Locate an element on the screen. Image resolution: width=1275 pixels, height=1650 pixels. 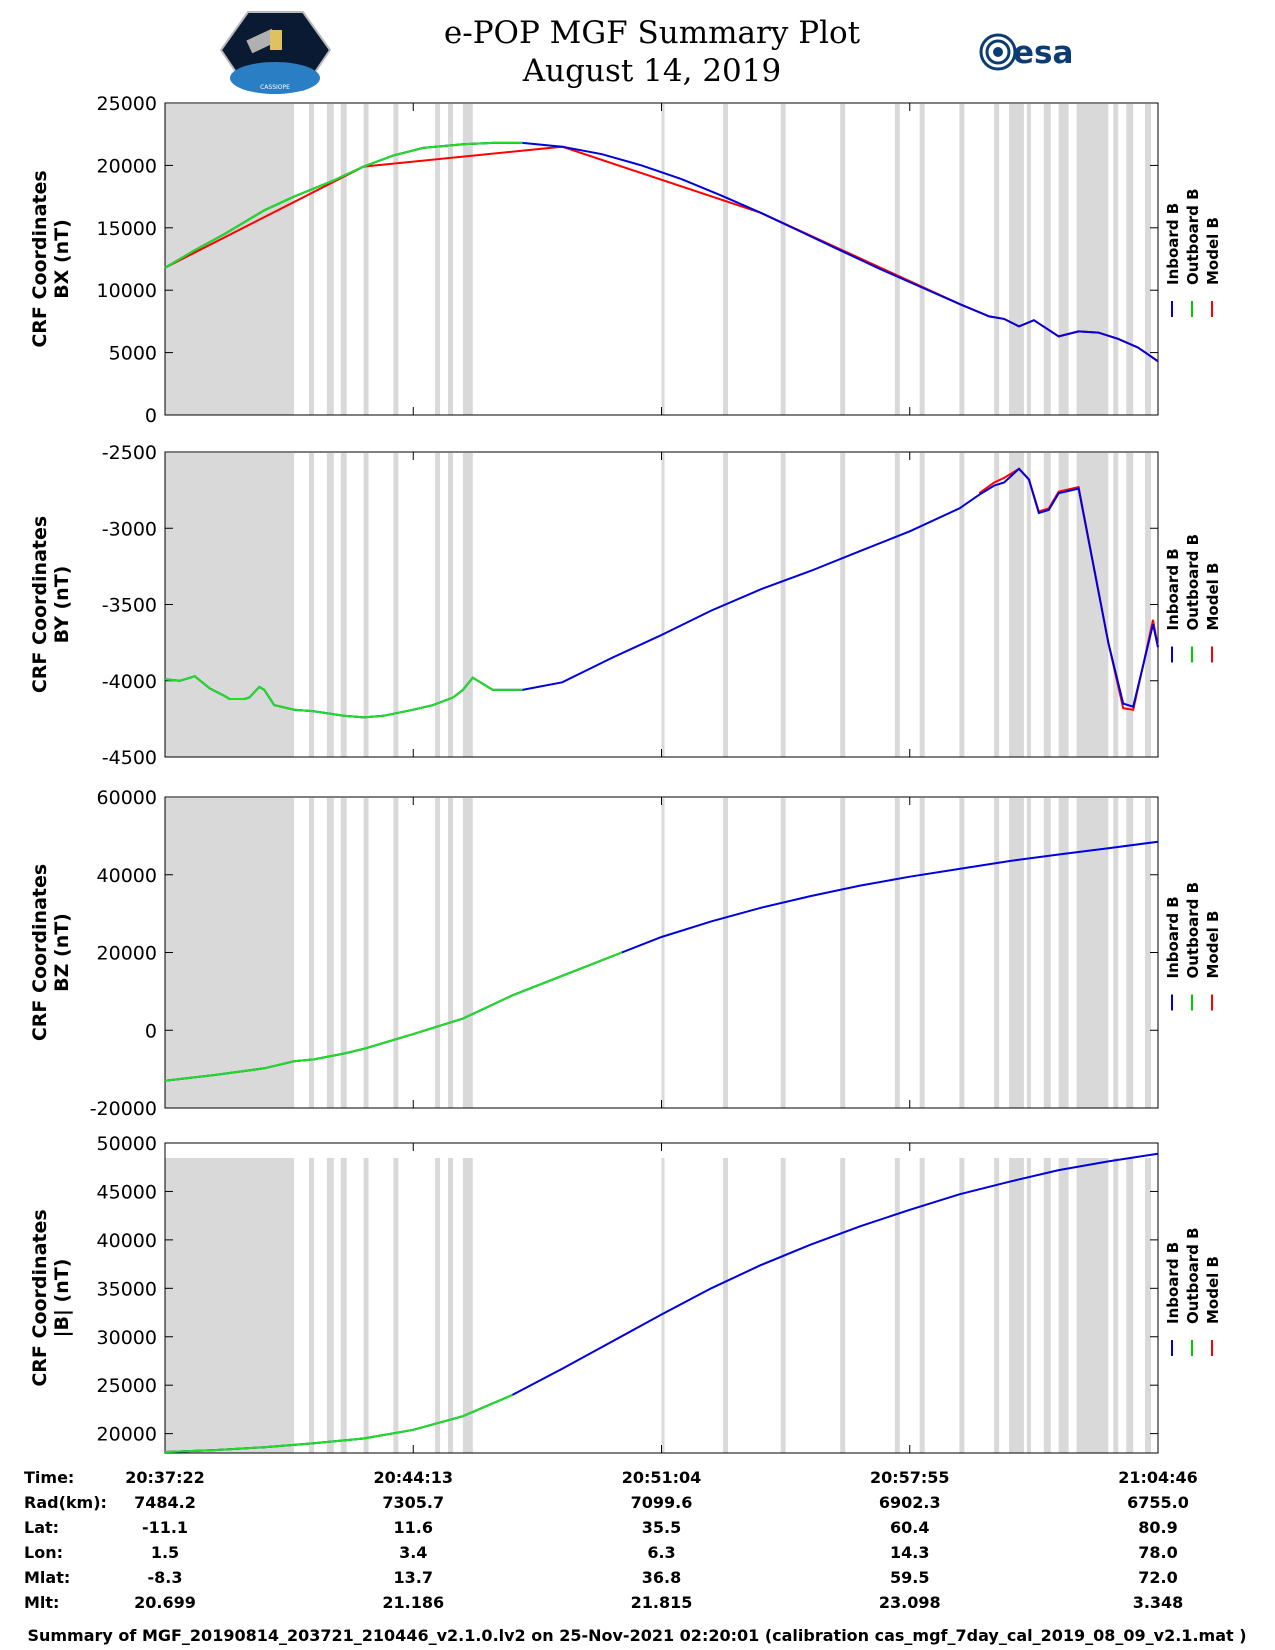
table-cell: 21:04:46 is located at coordinates (1158, 1477).